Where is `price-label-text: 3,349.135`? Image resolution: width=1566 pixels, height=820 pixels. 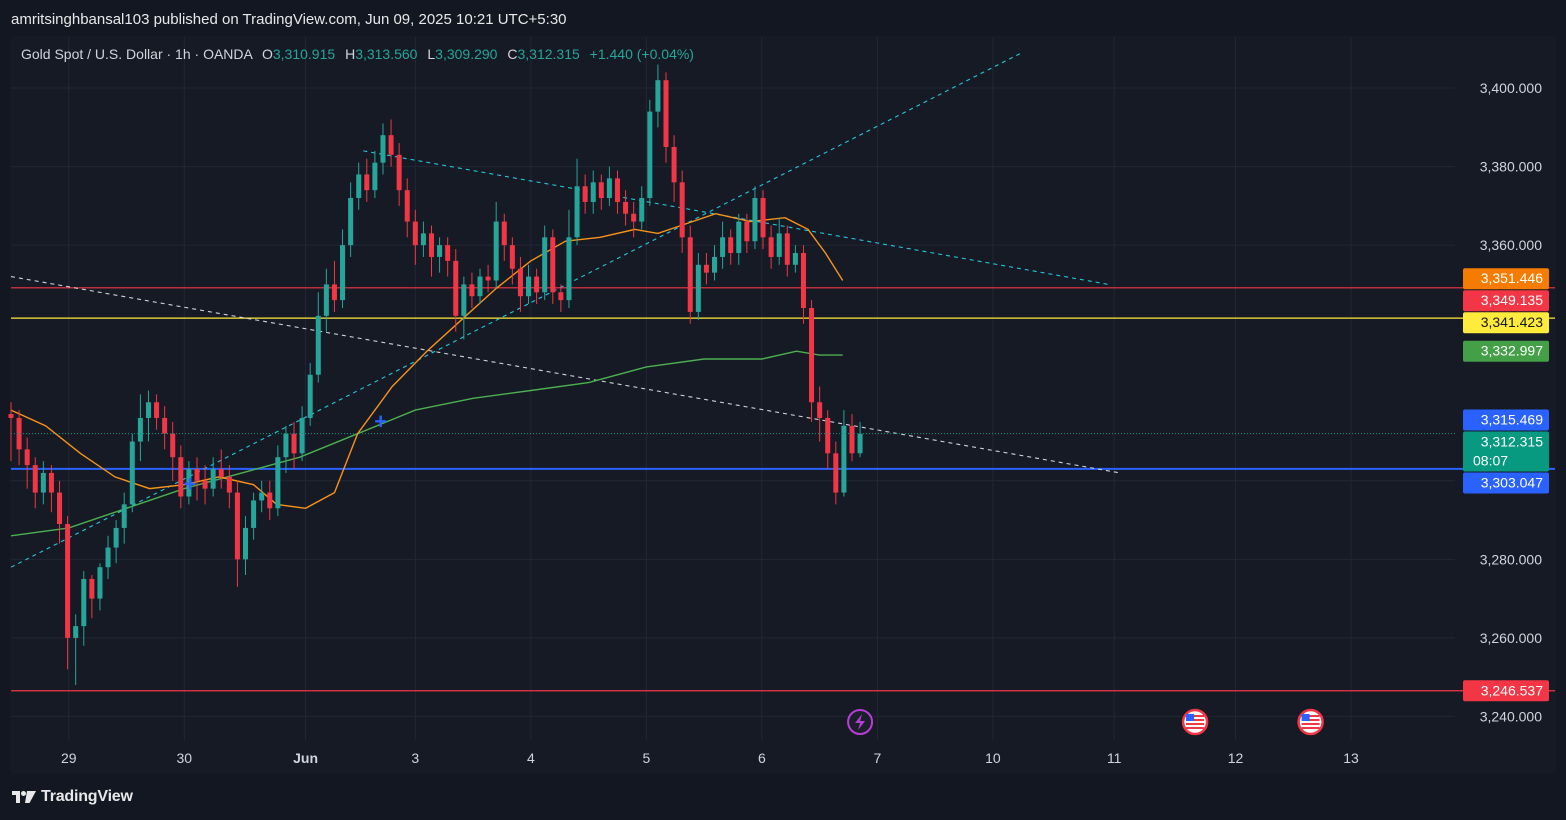 price-label-text: 3,349.135 is located at coordinates (1512, 300).